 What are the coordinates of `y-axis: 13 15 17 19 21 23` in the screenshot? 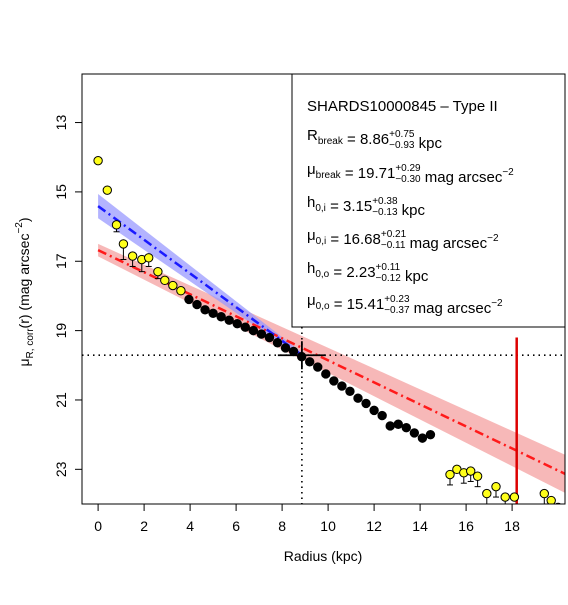 It's located at (68, 296).